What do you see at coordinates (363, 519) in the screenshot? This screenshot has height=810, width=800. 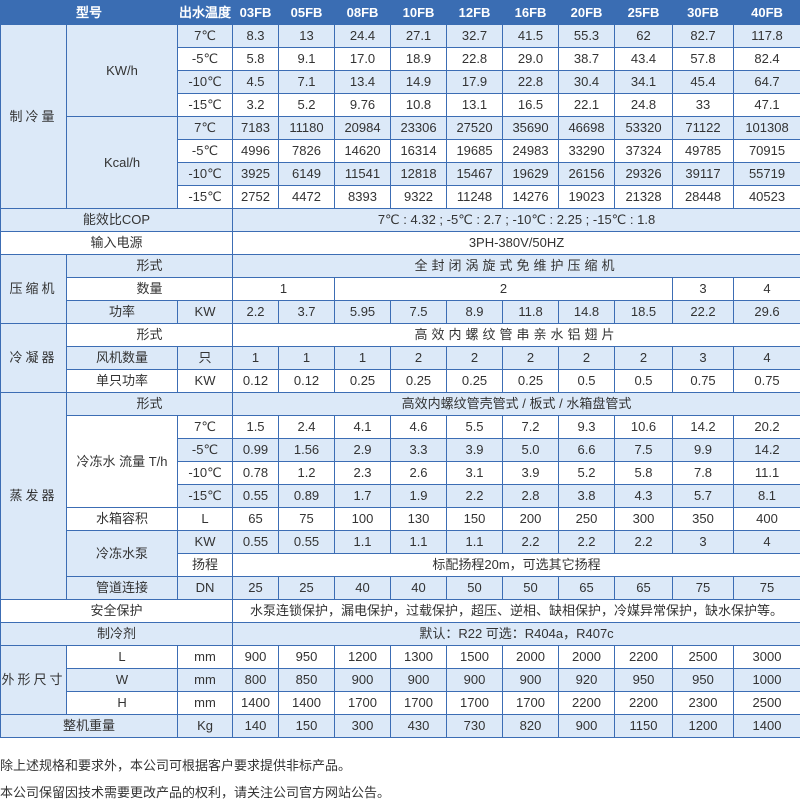 I see `value-cell: 100` at bounding box center [363, 519].